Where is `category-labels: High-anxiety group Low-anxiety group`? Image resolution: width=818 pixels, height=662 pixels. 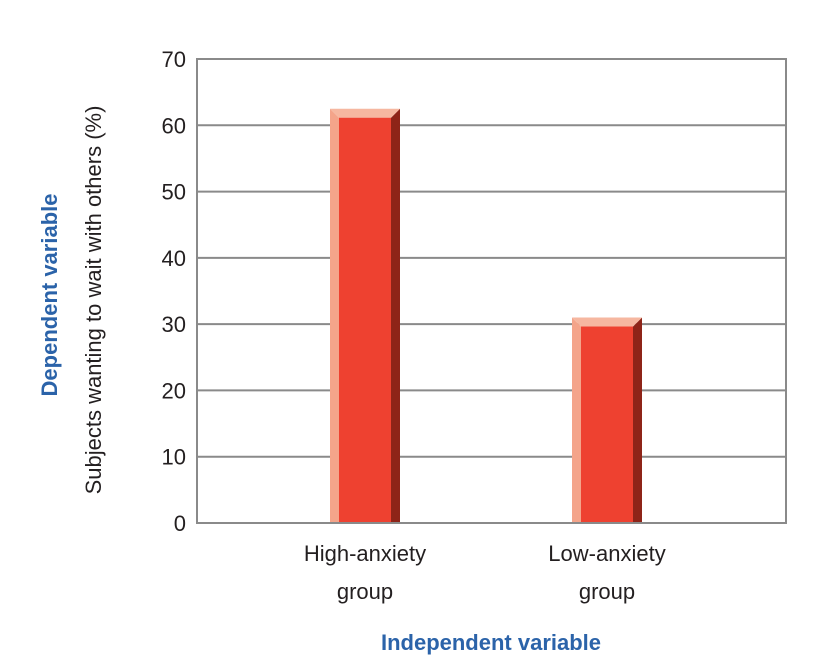
category-labels: High-anxiety group Low-anxiety group is located at coordinates (485, 572).